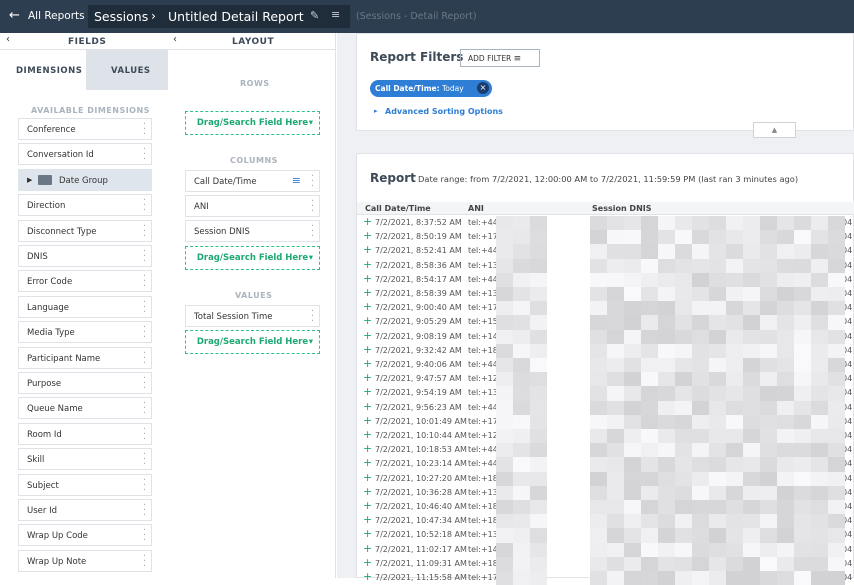 This screenshot has height=585, width=854. Describe the element at coordinates (121, 16) in the screenshot. I see `crumb: Sessions` at that location.